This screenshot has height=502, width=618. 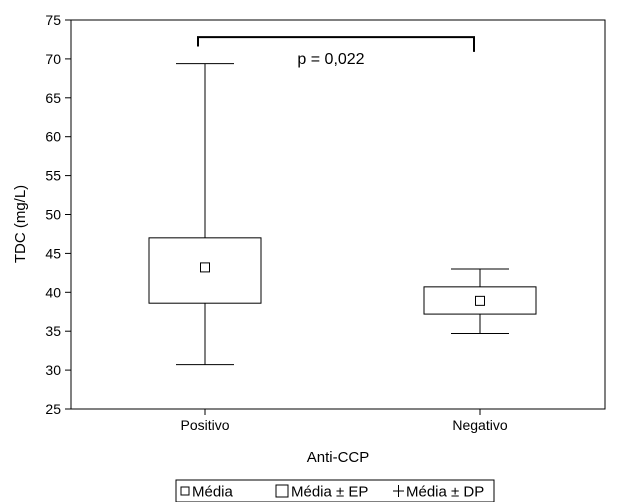 I want to click on y-tick-label: 25, so click(x=53, y=409).